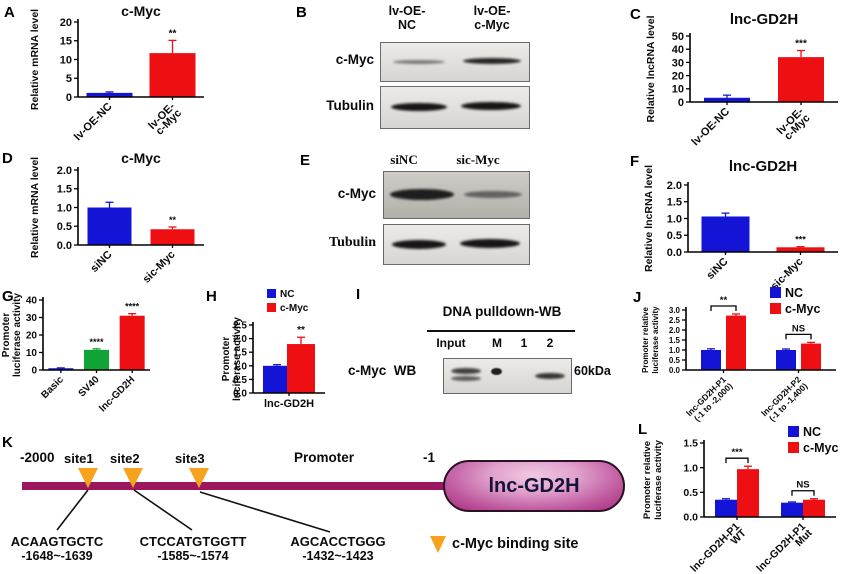 This screenshot has width=844, height=574. I want to click on y-tick-label: 3.0, so click(675, 310).